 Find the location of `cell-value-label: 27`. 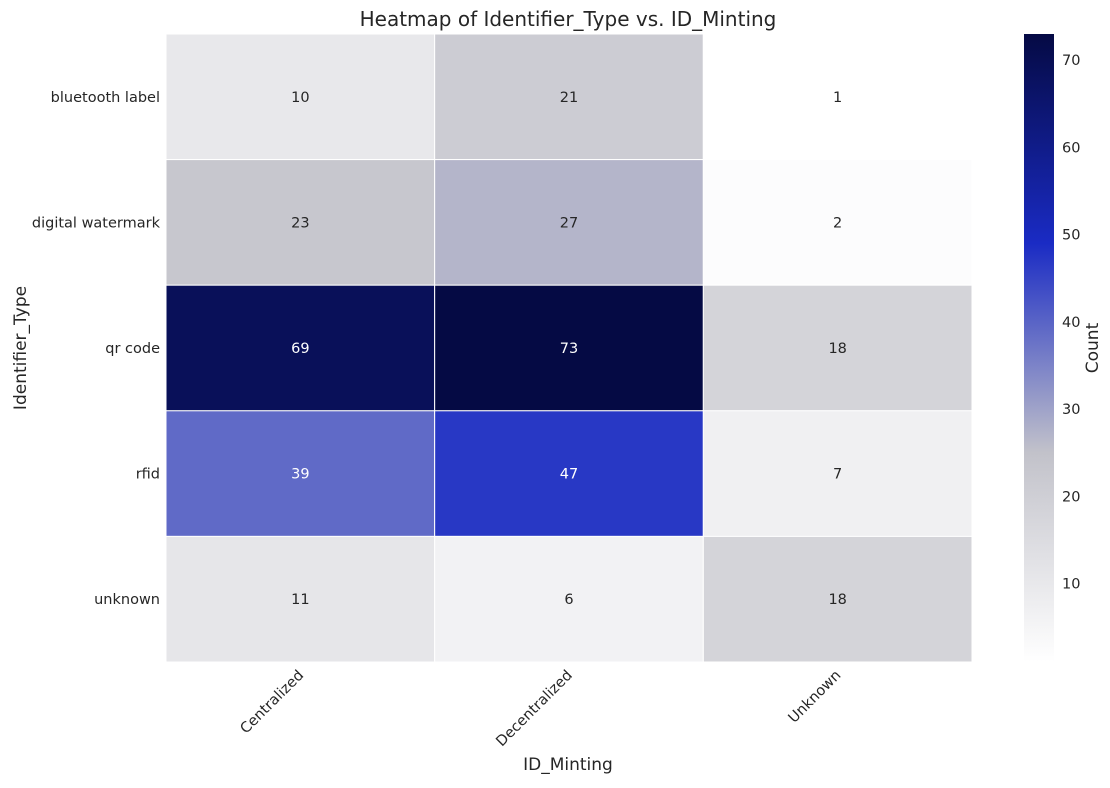

cell-value-label: 27 is located at coordinates (569, 223).